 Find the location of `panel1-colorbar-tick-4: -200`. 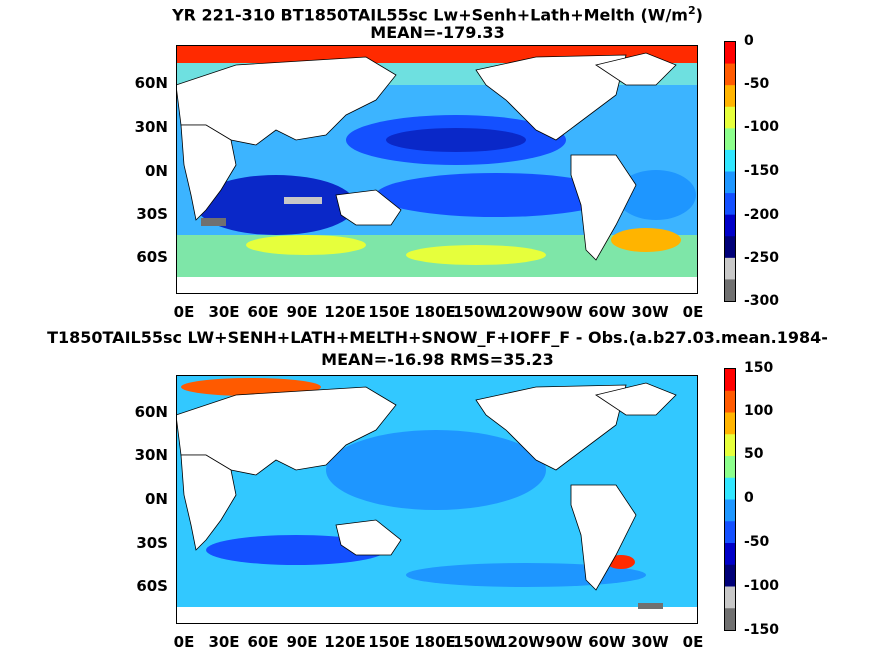

panel1-colorbar-tick-4: -200 is located at coordinates (762, 215).